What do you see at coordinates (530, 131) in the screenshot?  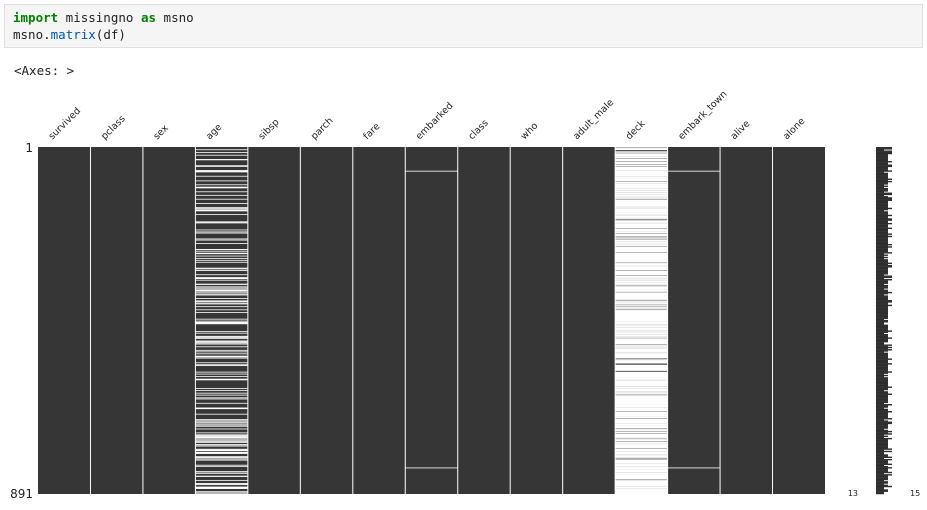 I see `column-label-who: who` at bounding box center [530, 131].